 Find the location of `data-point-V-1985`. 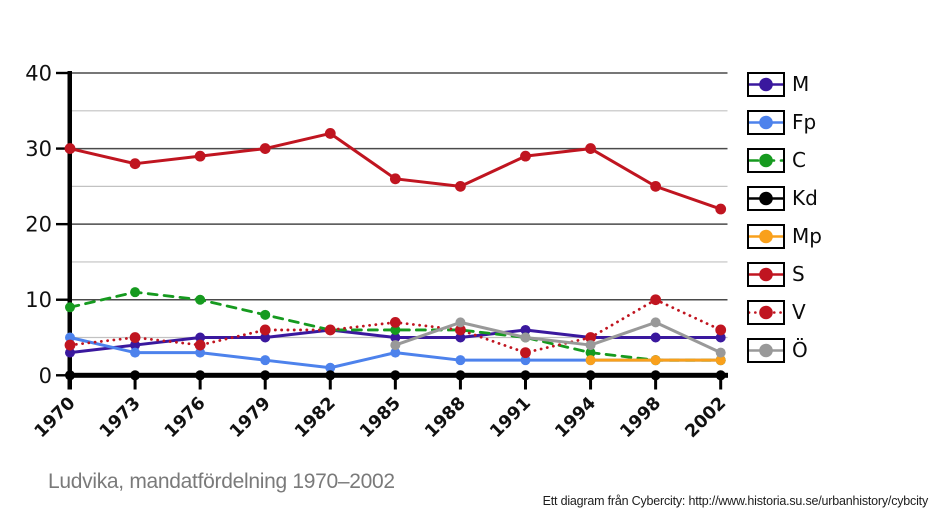

data-point-V-1985 is located at coordinates (395, 322).